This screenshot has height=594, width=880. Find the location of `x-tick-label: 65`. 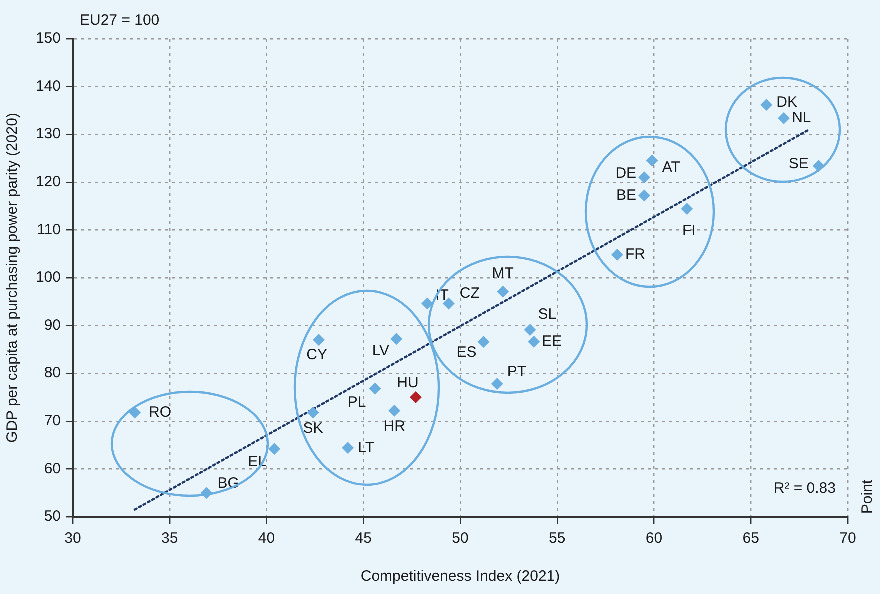

x-tick-label: 65 is located at coordinates (751, 539).